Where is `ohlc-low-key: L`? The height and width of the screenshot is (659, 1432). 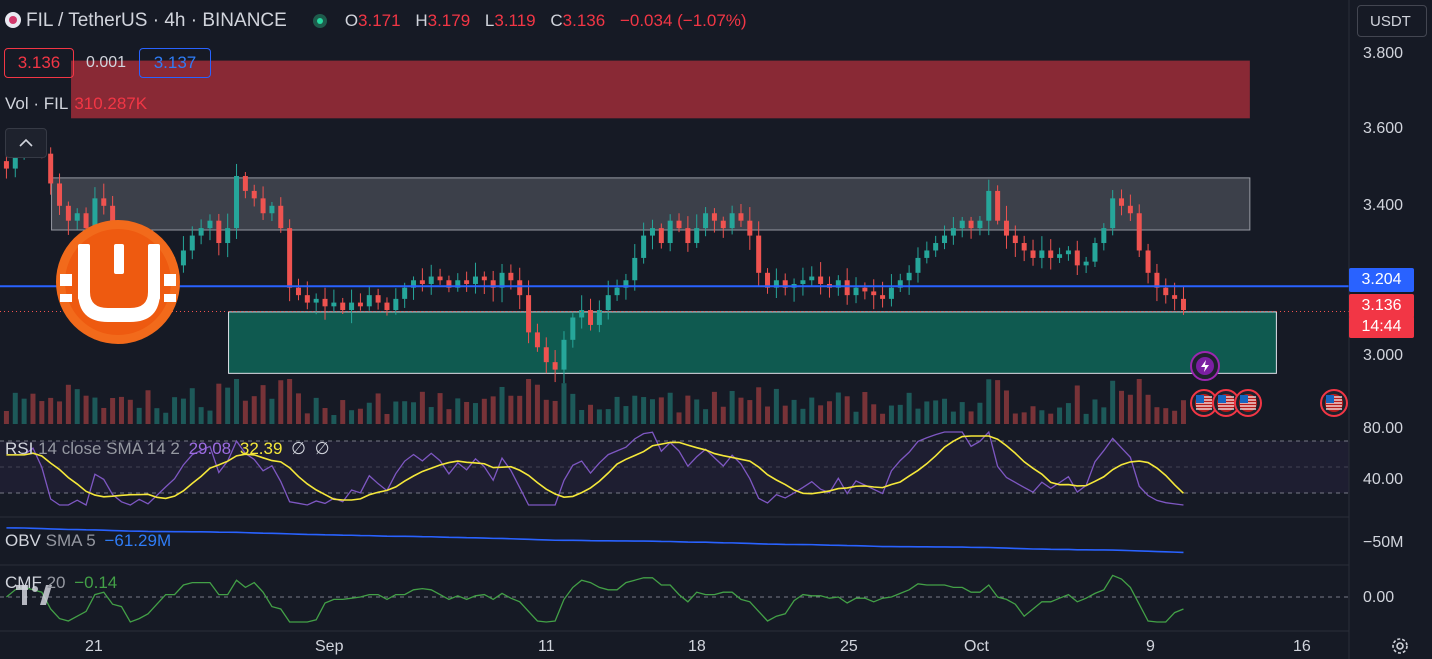 ohlc-low-key: L is located at coordinates (489, 20).